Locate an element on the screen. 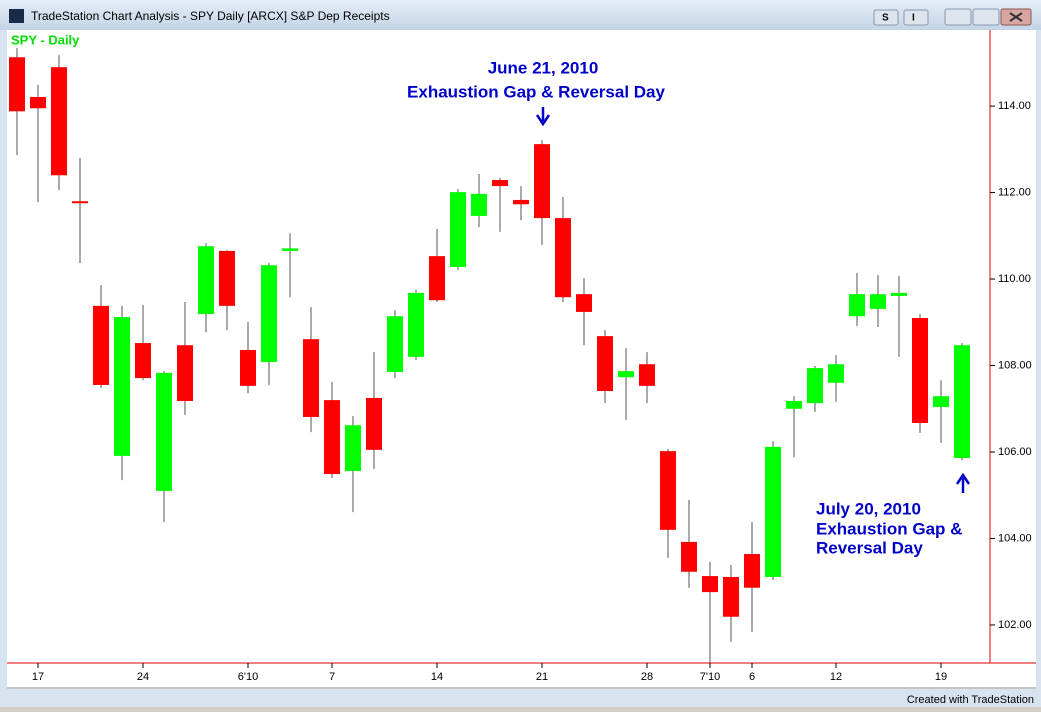  x-tick-label: 17 is located at coordinates (38, 677).